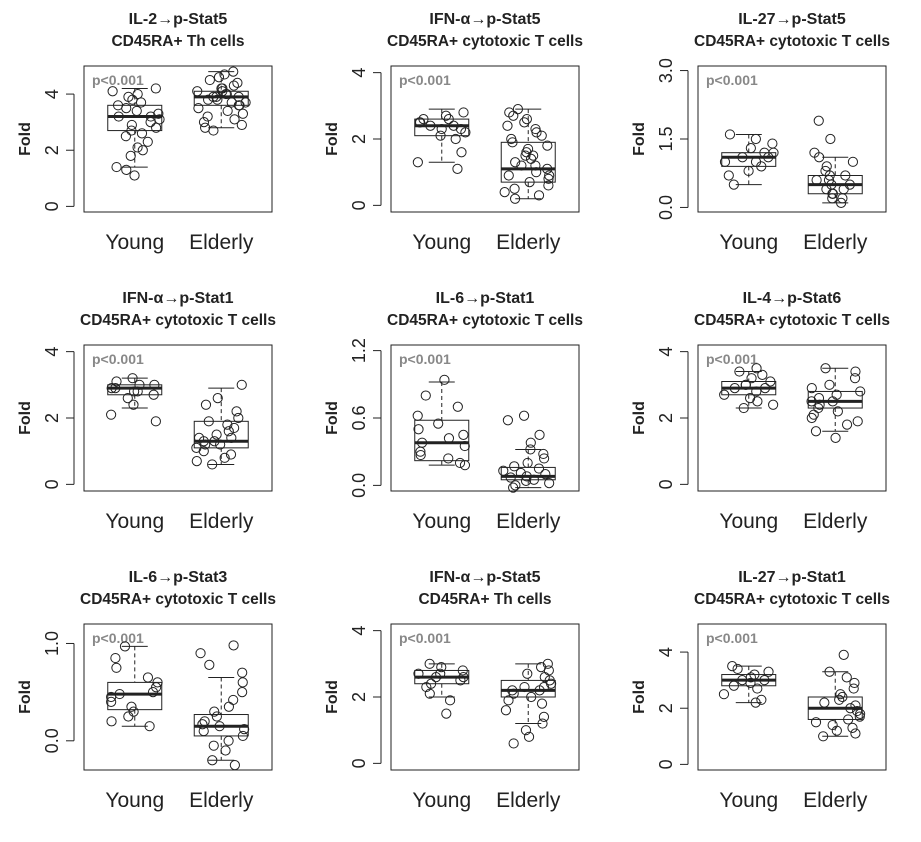 The image size is (921, 842). I want to click on y-tick-label: 1.5, so click(666, 138).